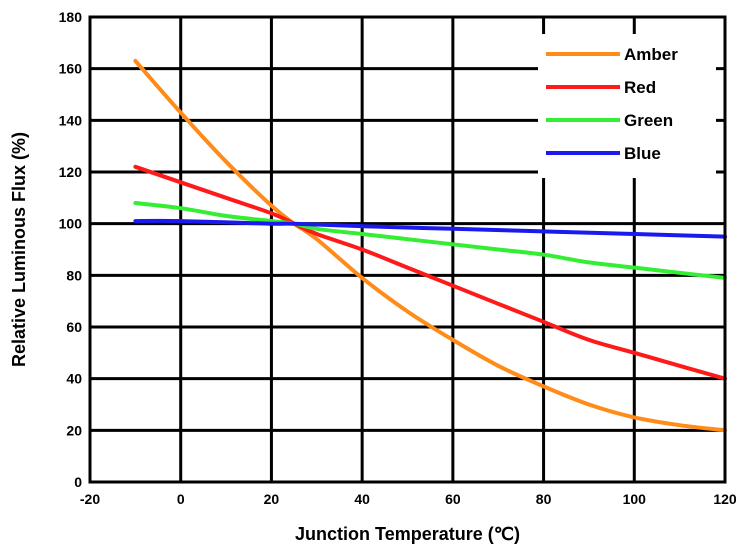 Image resolution: width=742 pixels, height=557 pixels. Describe the element at coordinates (19, 249) in the screenshot. I see `y-axis-title: Relative Luminous Flux (%)` at that location.